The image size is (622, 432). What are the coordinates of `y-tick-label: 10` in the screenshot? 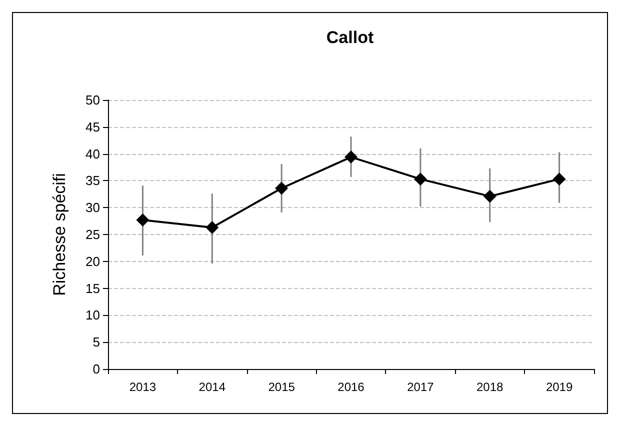 It's located at (93, 315).